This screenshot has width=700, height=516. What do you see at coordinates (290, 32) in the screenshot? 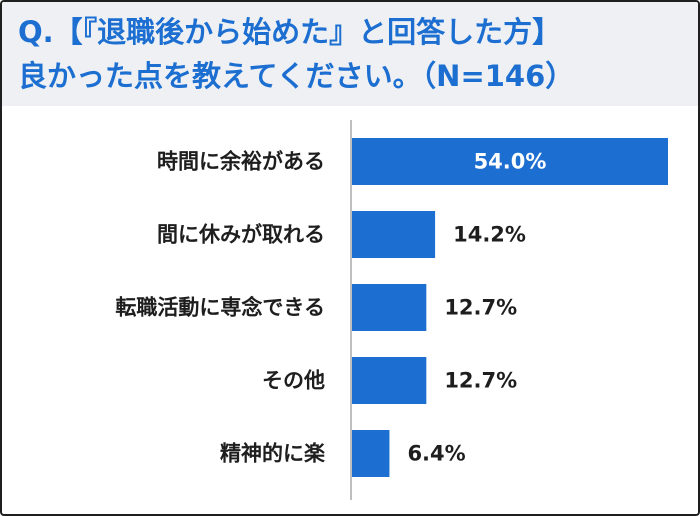
I see `question-title-line-1: Q.【『退職後から始めた』と回答した方】` at bounding box center [290, 32].